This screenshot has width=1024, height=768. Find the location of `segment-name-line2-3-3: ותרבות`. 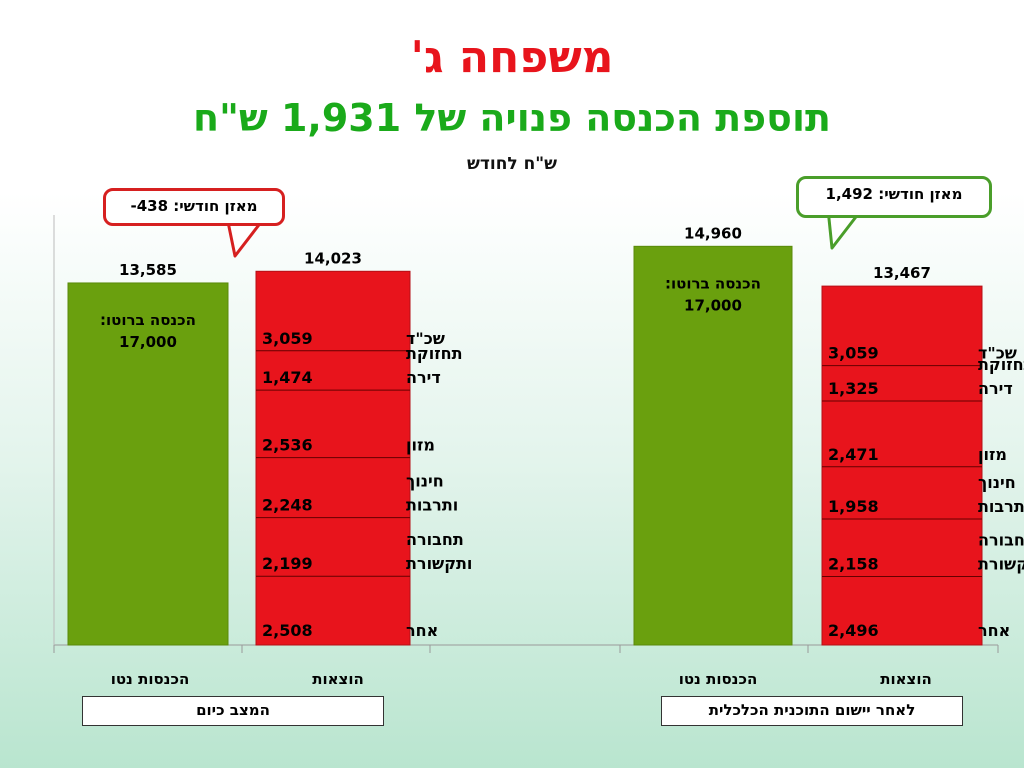

segment-name-line2-3-3: ותרבות is located at coordinates (1001, 506).